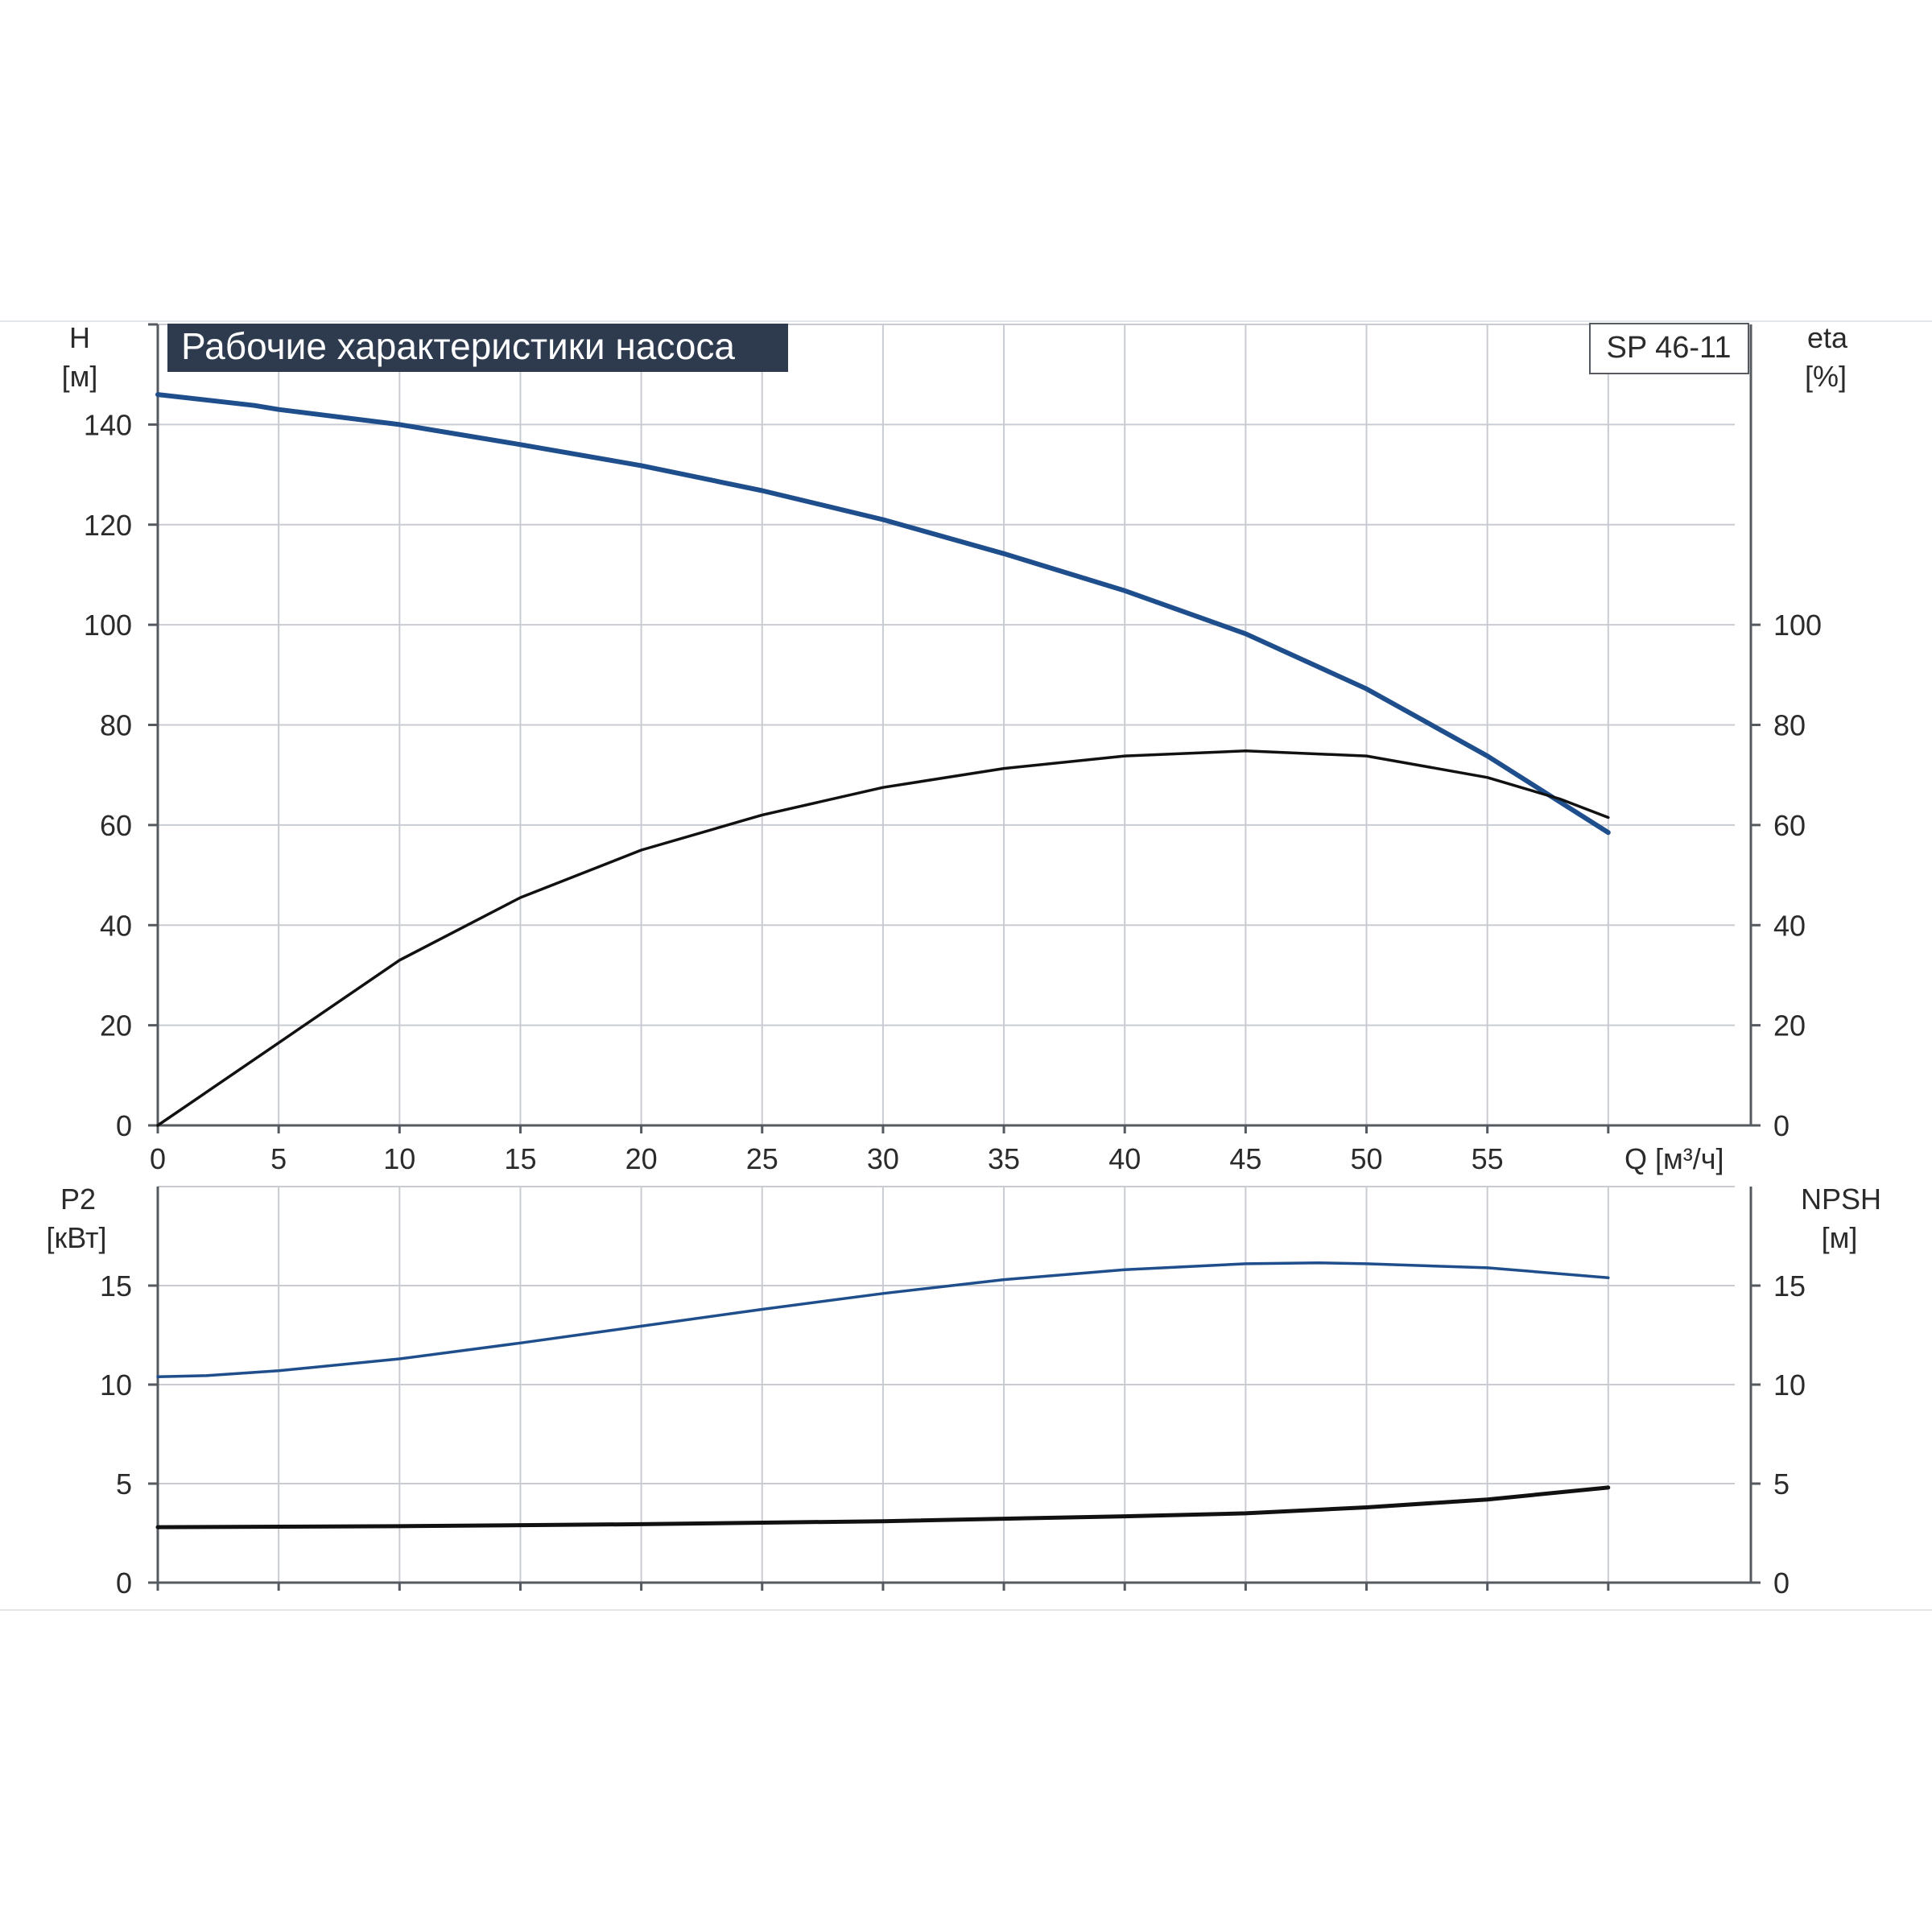 This screenshot has height=1932, width=1932. Describe the element at coordinates (458, 346) in the screenshot. I see `chart-title: Рабочие характеристики насоса` at that location.